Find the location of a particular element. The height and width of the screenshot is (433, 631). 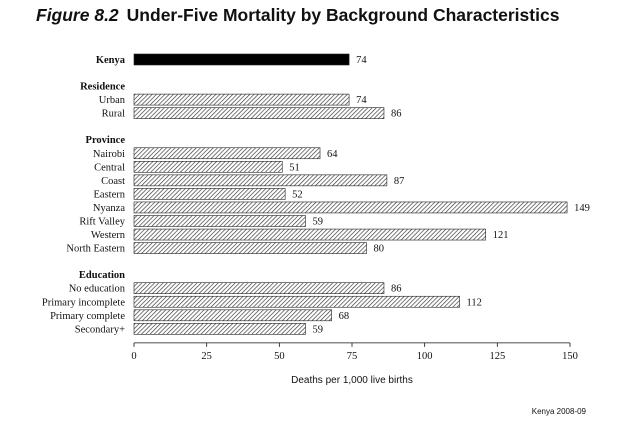

bar-secondary is located at coordinates (219, 329).